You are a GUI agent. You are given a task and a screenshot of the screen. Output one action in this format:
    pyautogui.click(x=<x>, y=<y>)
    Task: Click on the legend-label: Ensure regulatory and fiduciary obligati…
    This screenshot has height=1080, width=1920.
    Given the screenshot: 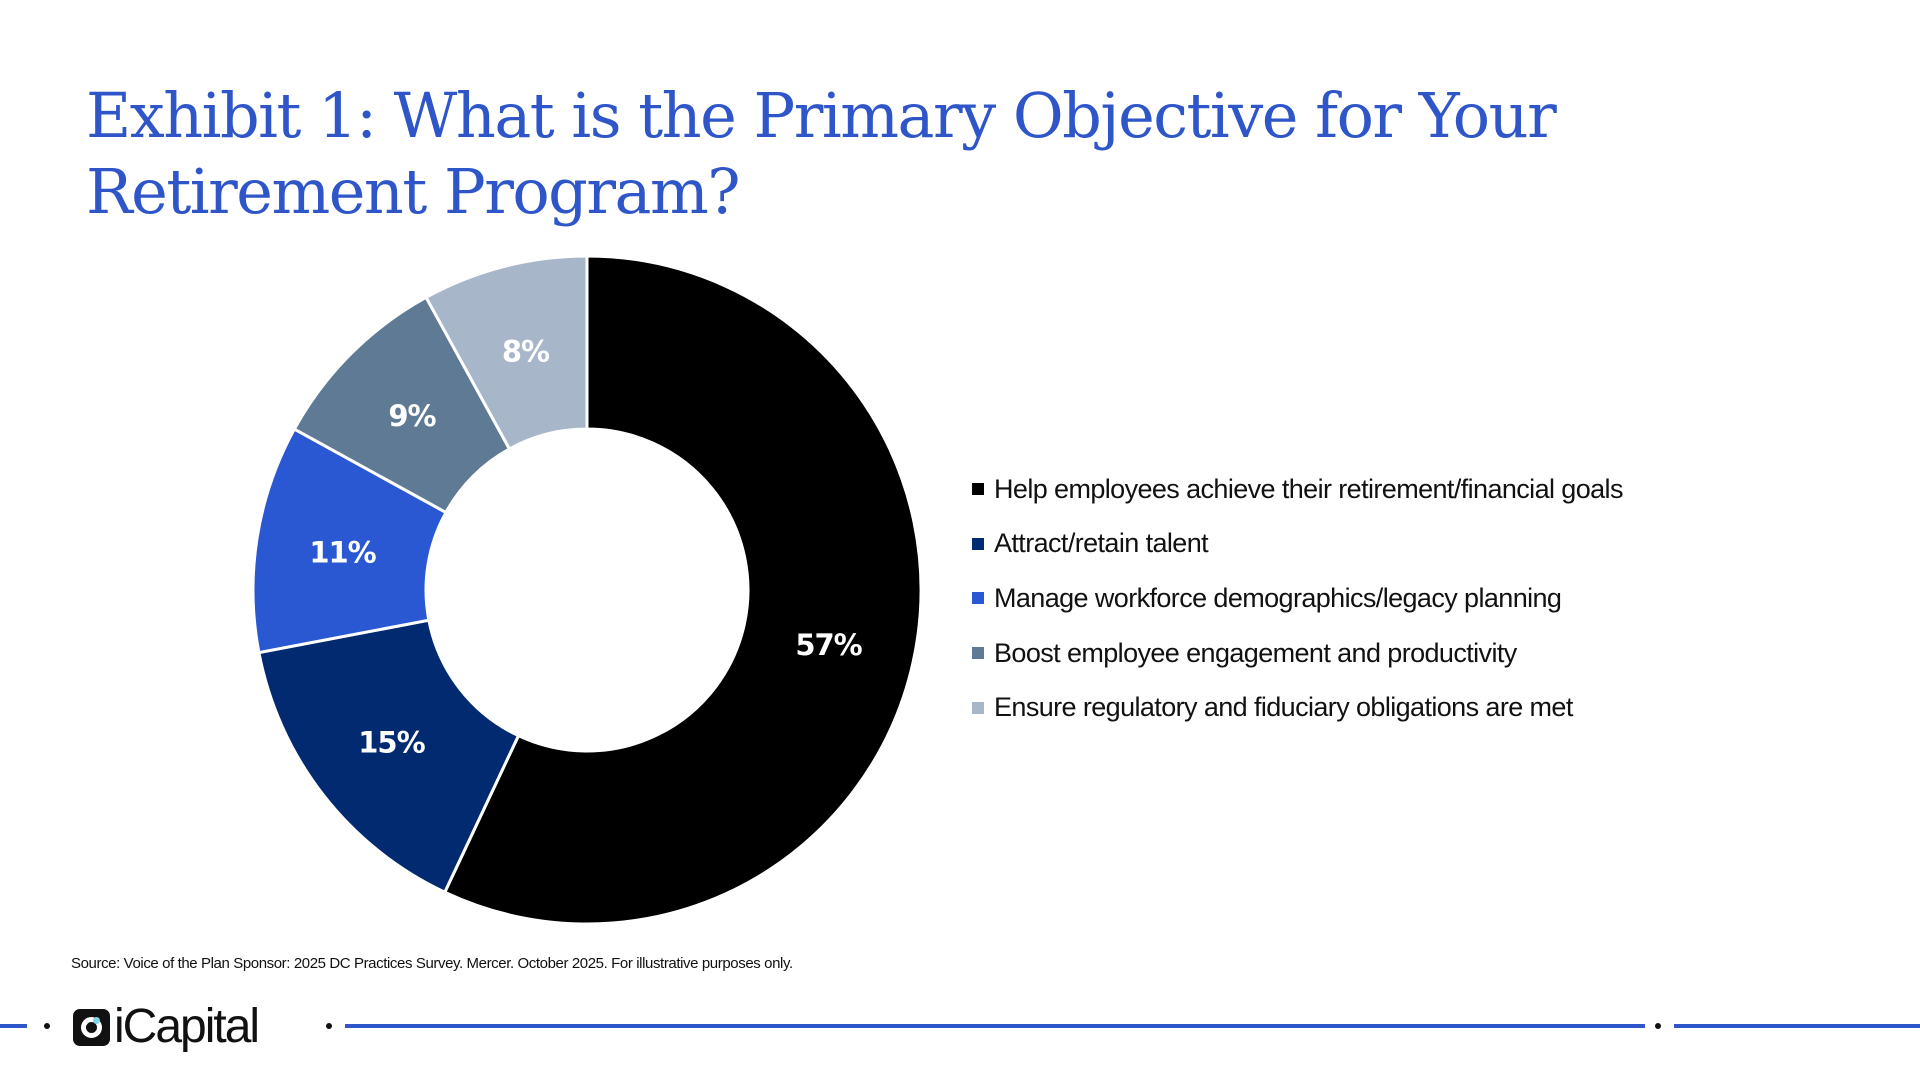 What is the action you would take?
    pyautogui.click(x=1283, y=707)
    